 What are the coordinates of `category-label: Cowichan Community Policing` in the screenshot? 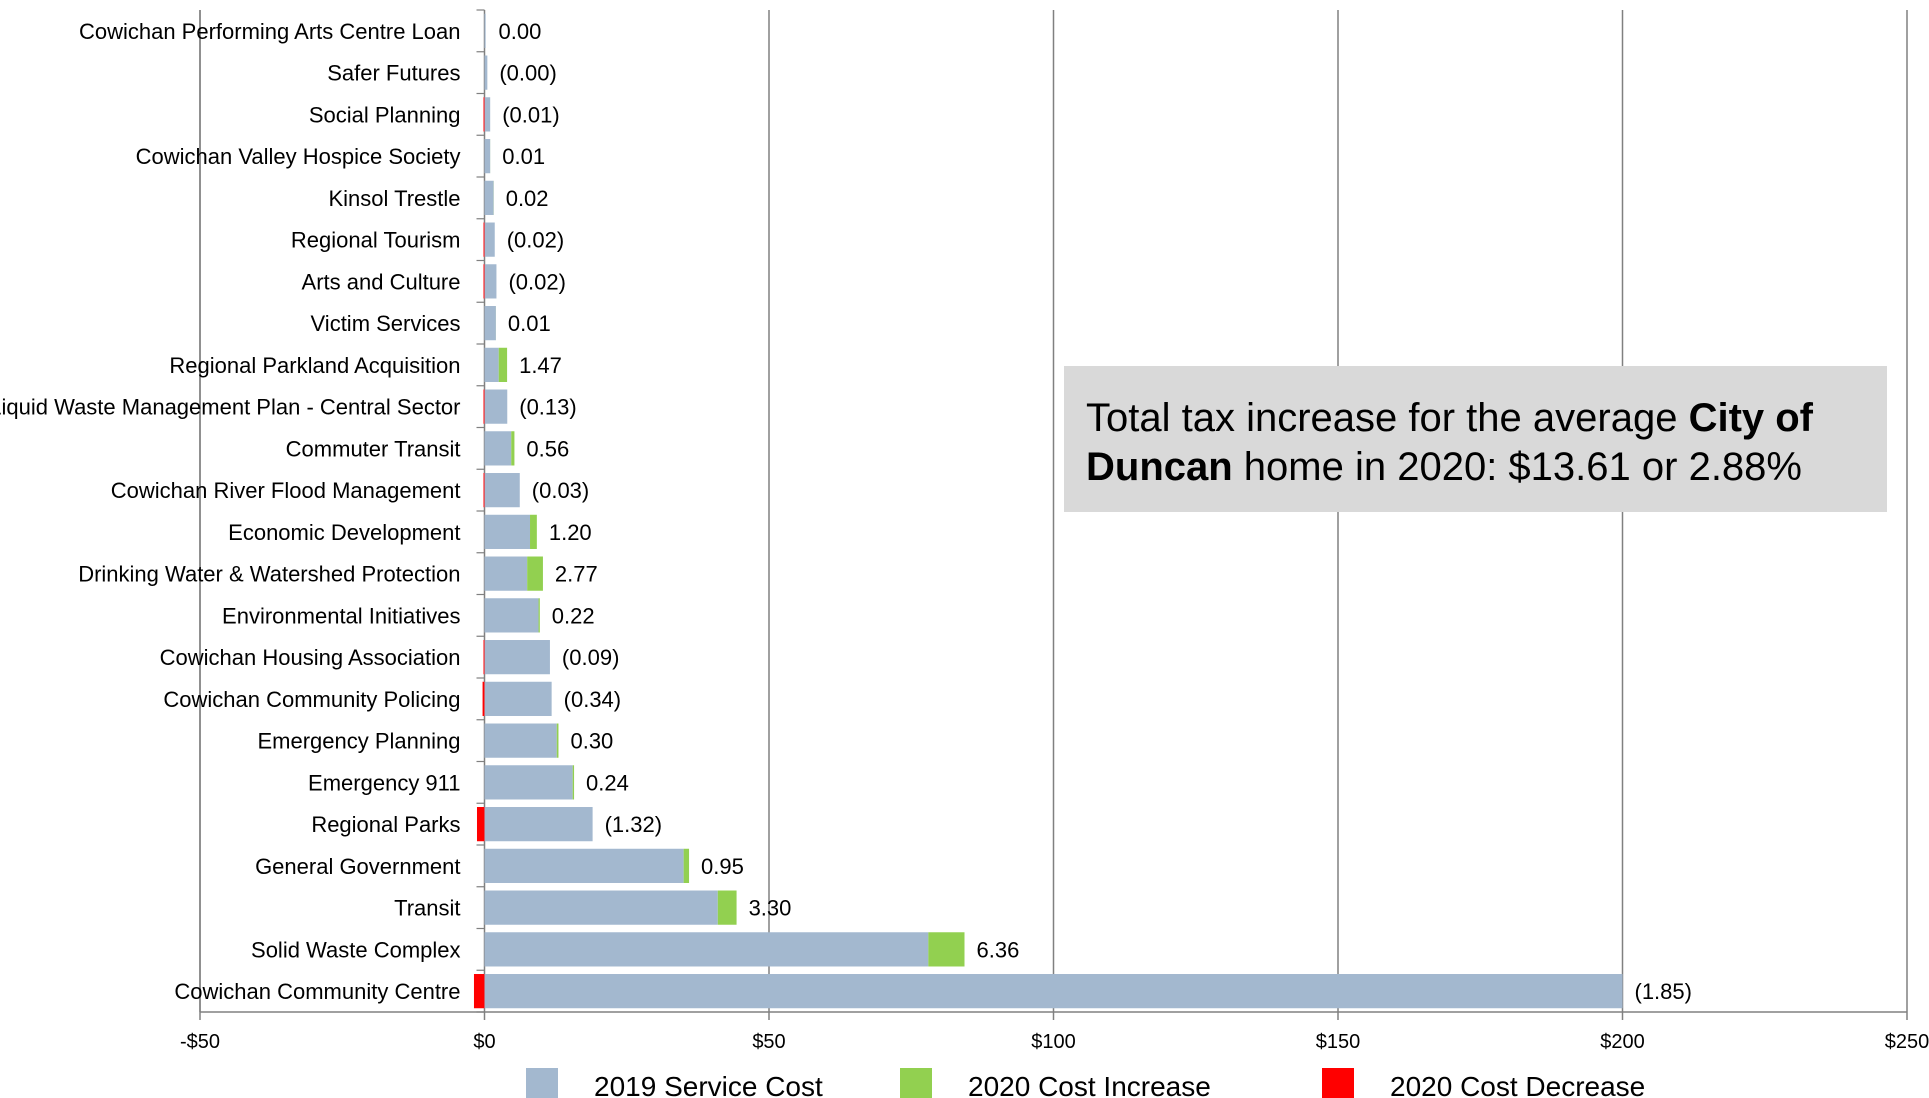 It's located at (311, 699).